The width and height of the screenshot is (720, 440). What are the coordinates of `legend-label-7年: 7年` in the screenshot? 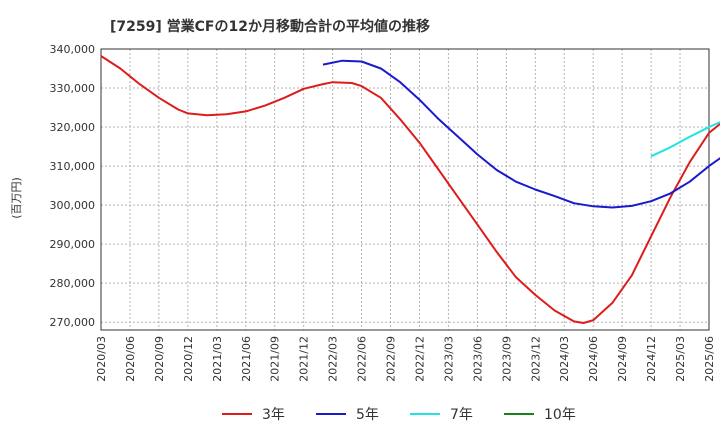 It's located at (461, 415).